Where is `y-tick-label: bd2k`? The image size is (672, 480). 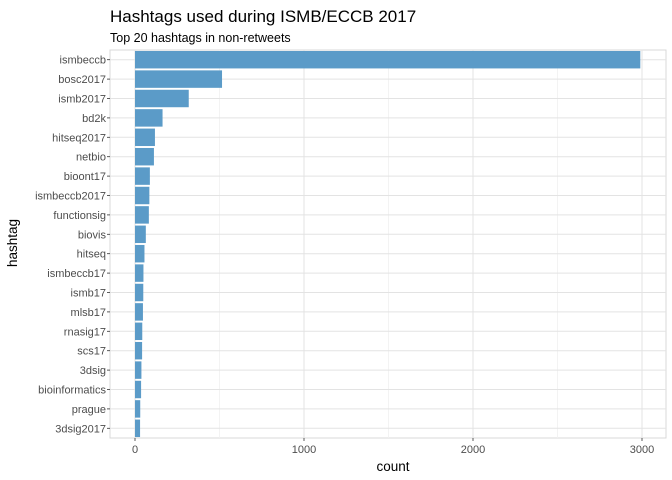 y-tick-label: bd2k is located at coordinates (94, 119).